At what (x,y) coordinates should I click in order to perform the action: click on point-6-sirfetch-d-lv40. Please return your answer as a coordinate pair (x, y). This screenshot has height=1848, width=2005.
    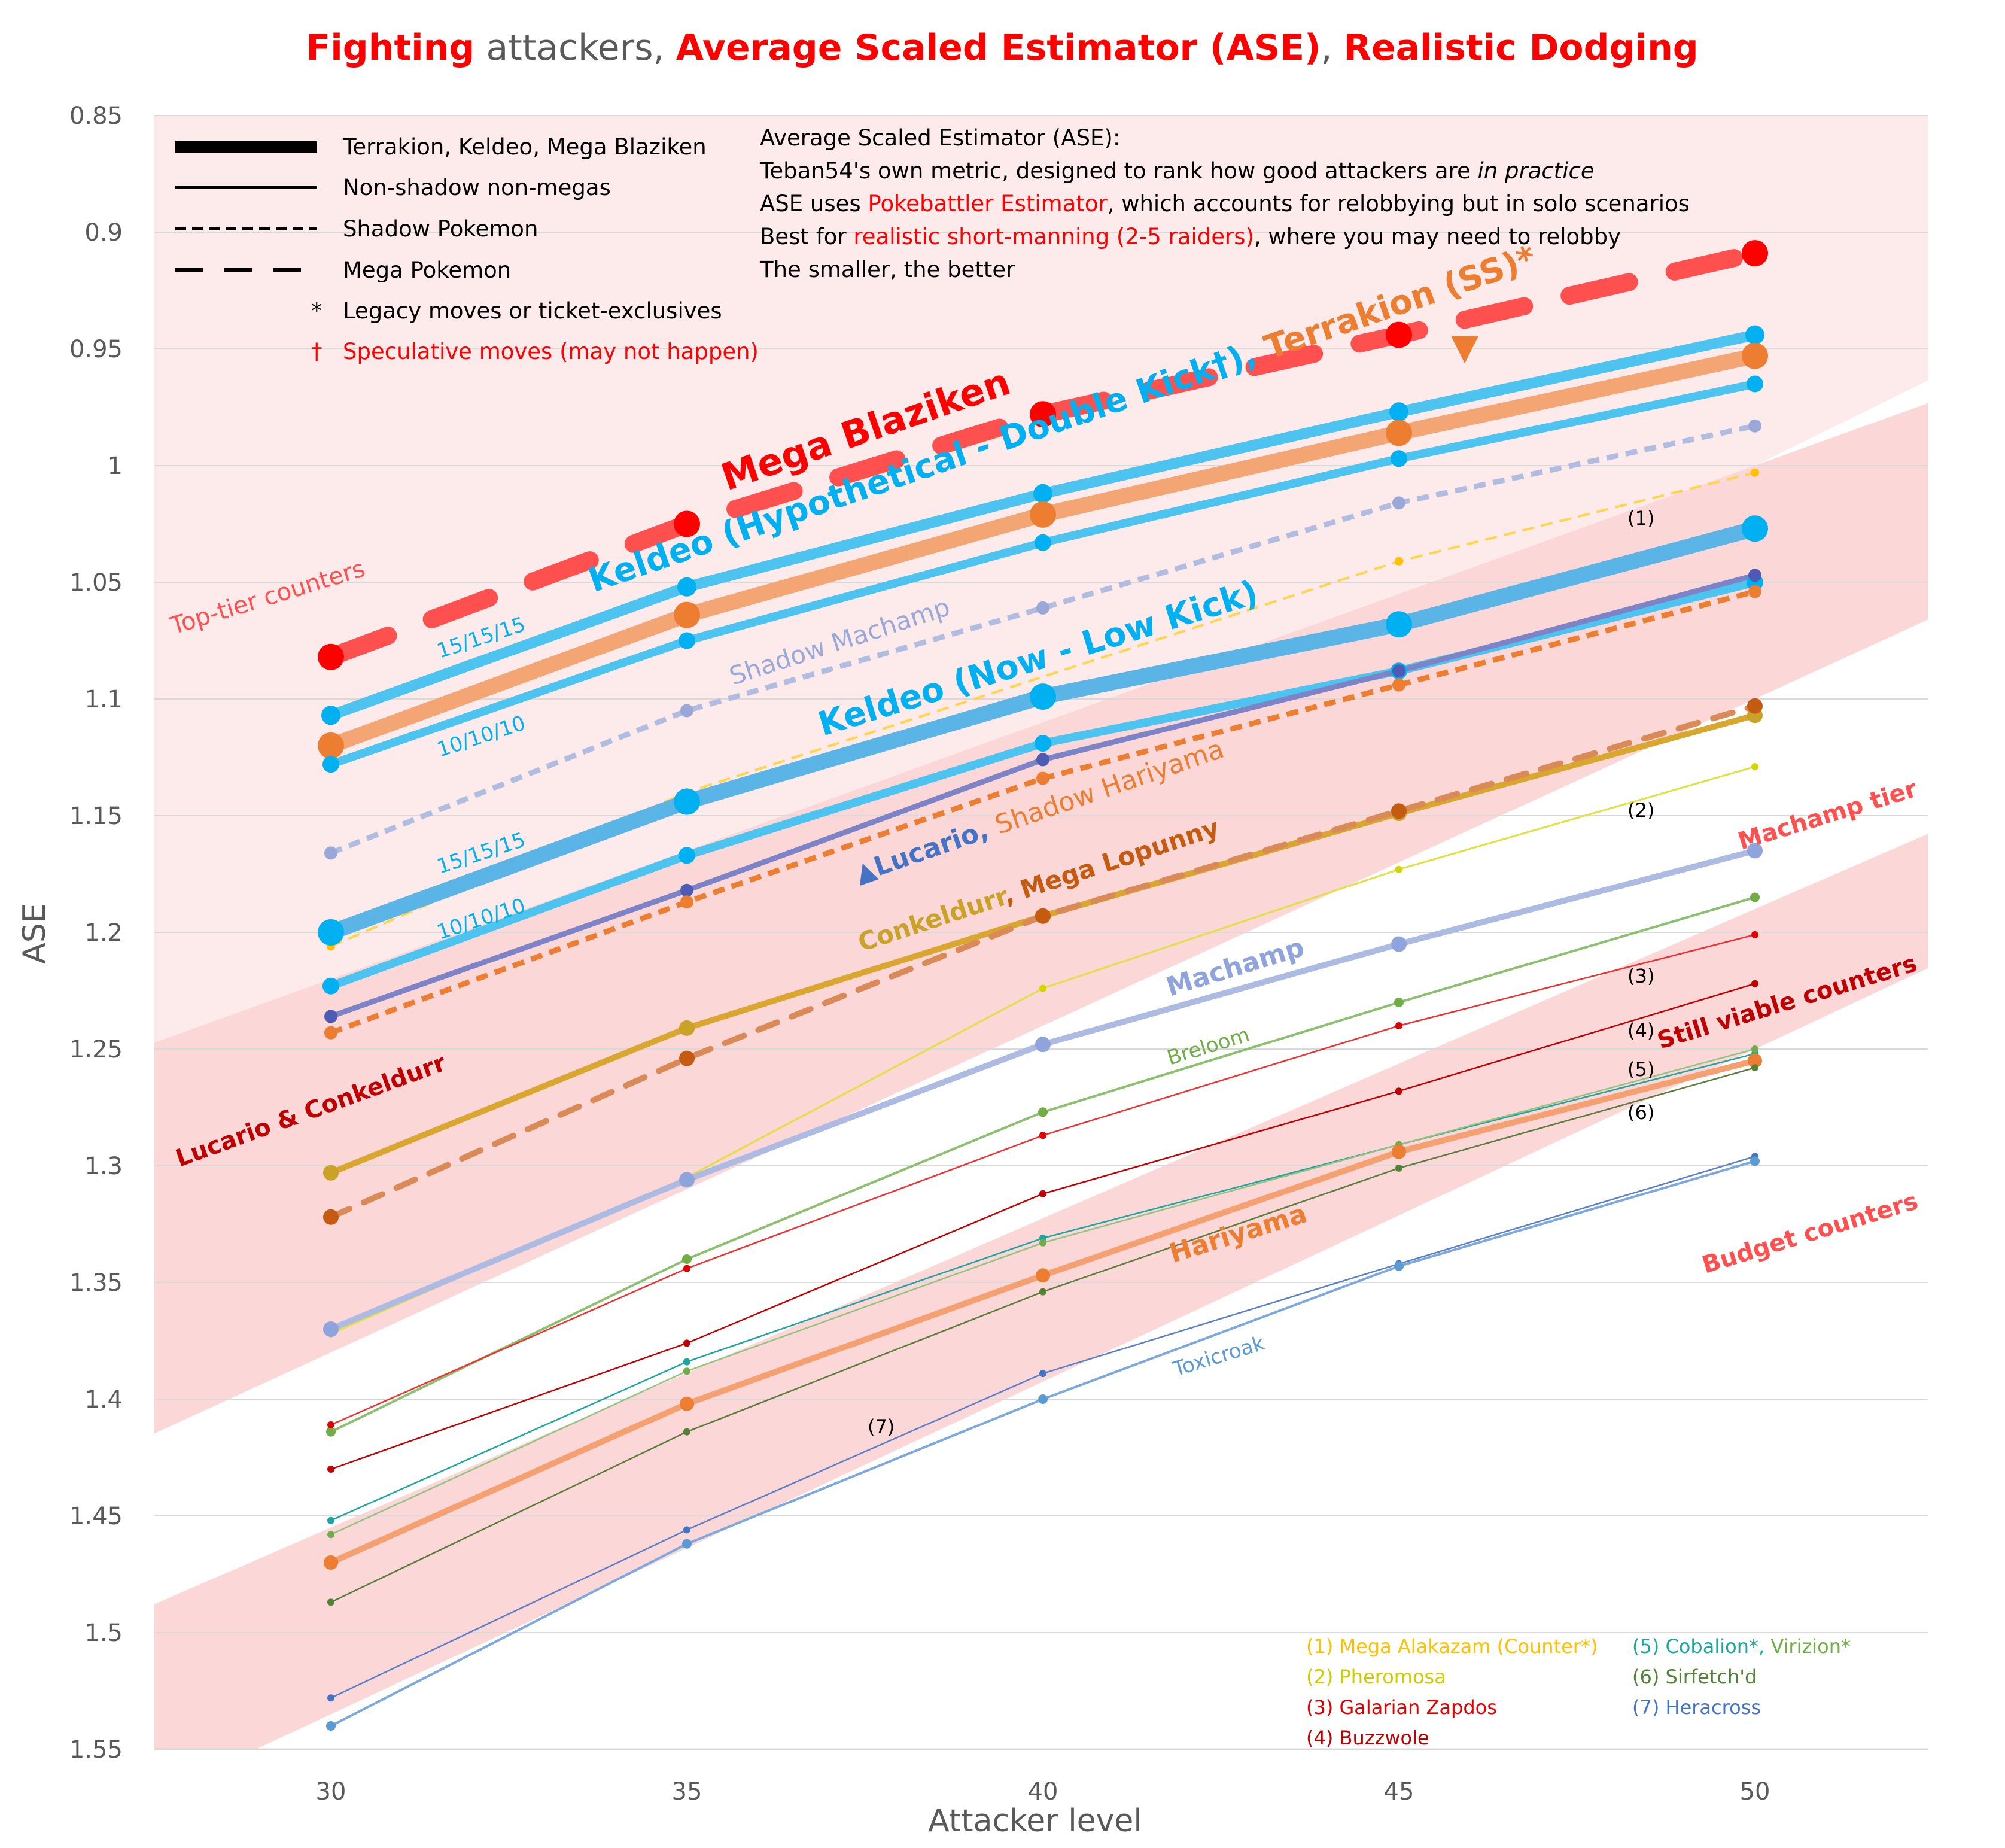
    Looking at the image, I should click on (1042, 1292).